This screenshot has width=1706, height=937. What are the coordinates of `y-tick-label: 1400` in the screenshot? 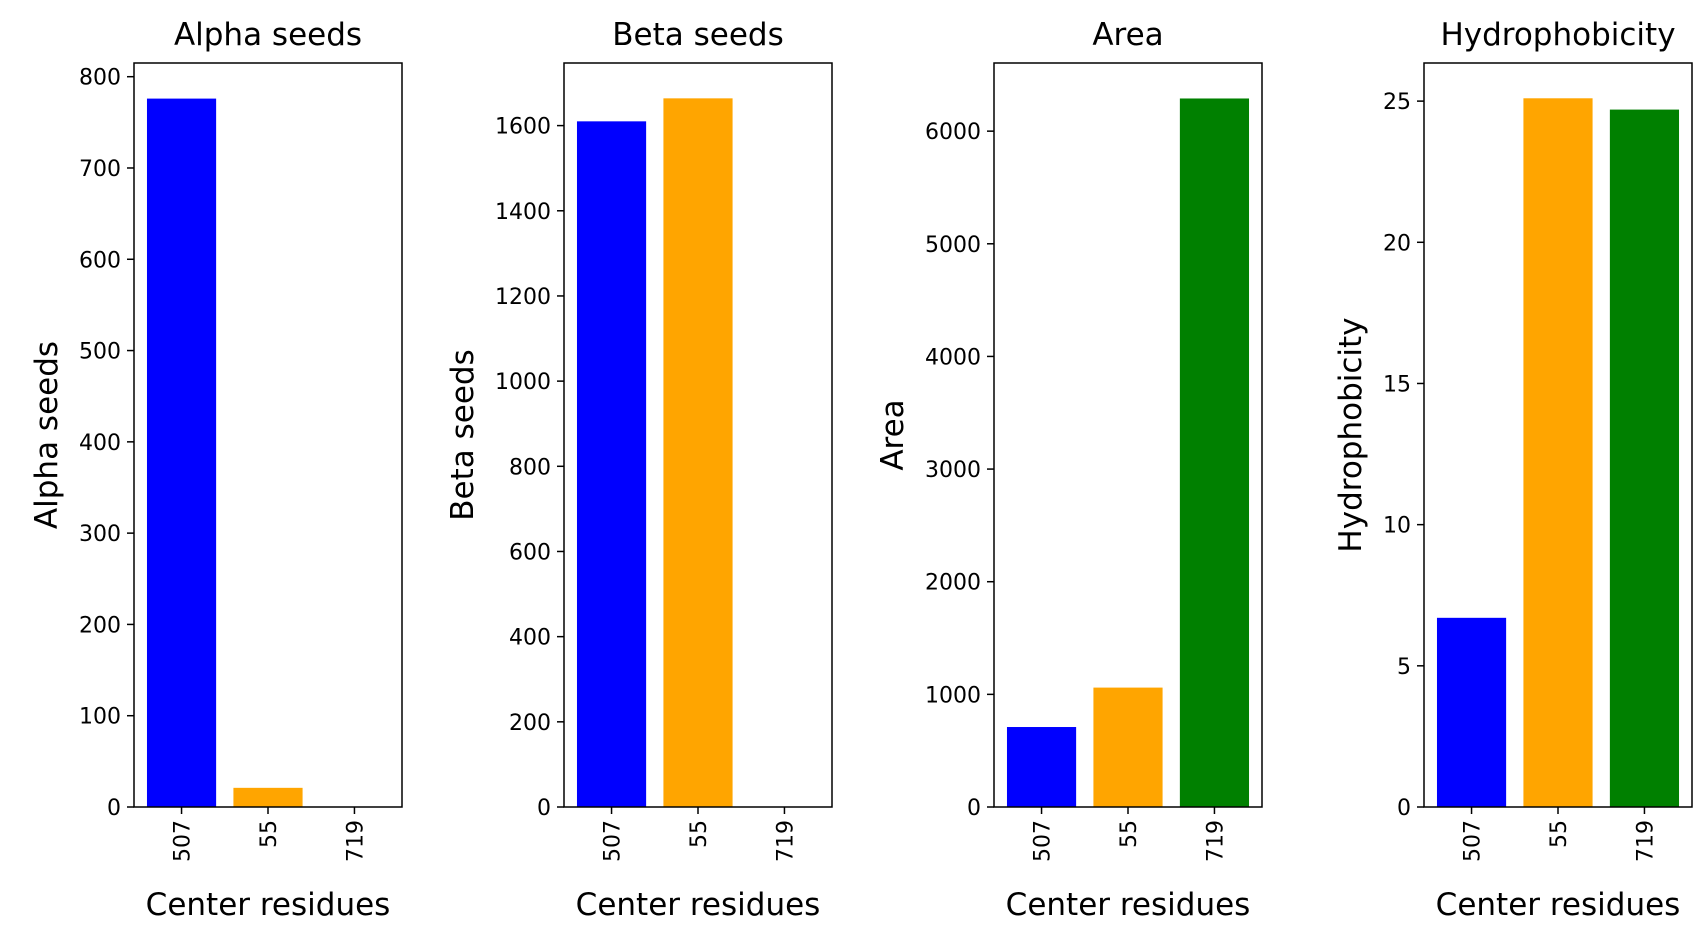 It's located at (523, 212).